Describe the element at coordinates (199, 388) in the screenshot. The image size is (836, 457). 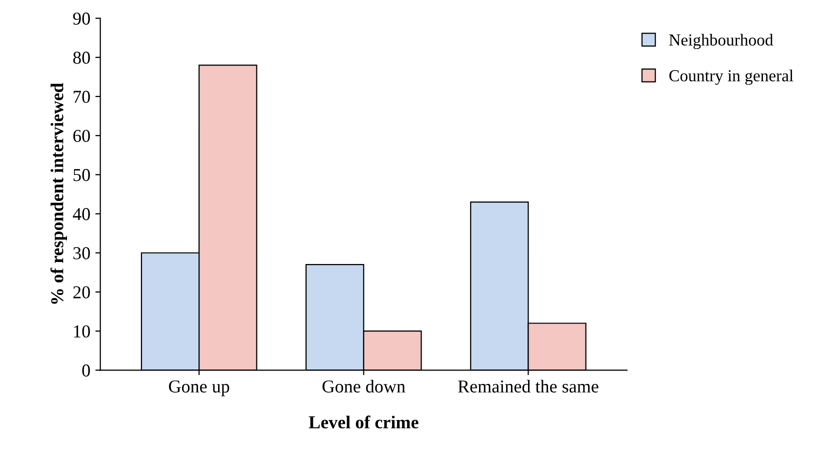
I see `x-tick-label: Gone up` at that location.